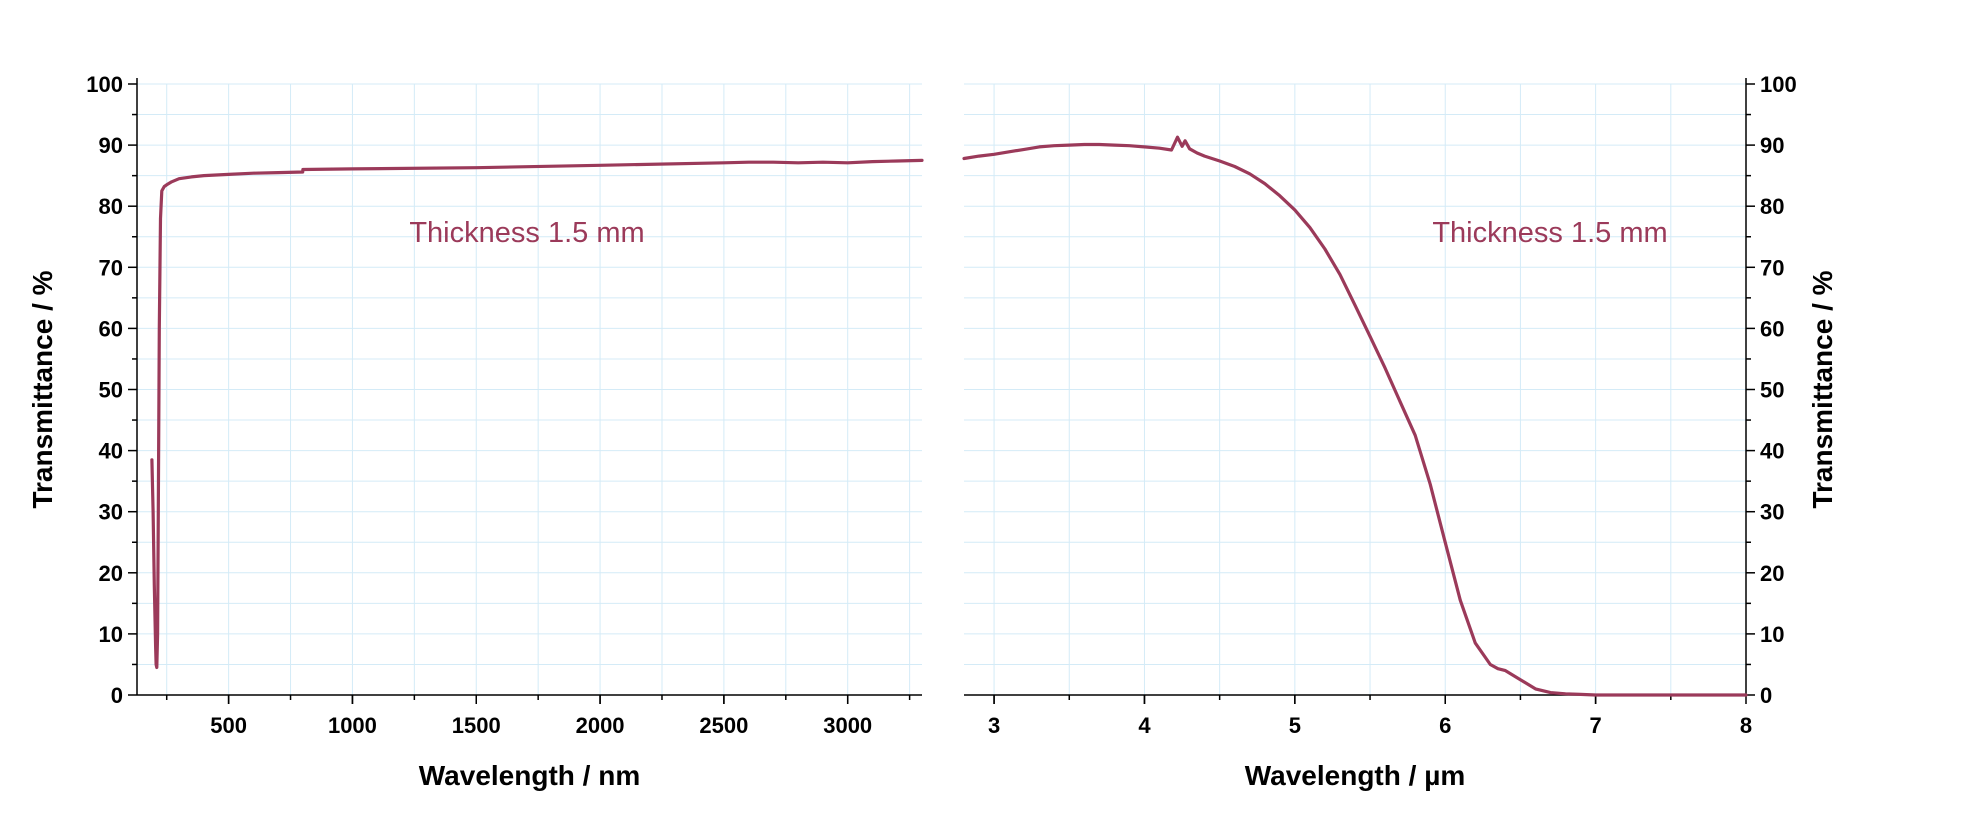 The height and width of the screenshot is (840, 1981). I want to click on right-x-tick-label: 7, so click(1595, 725).